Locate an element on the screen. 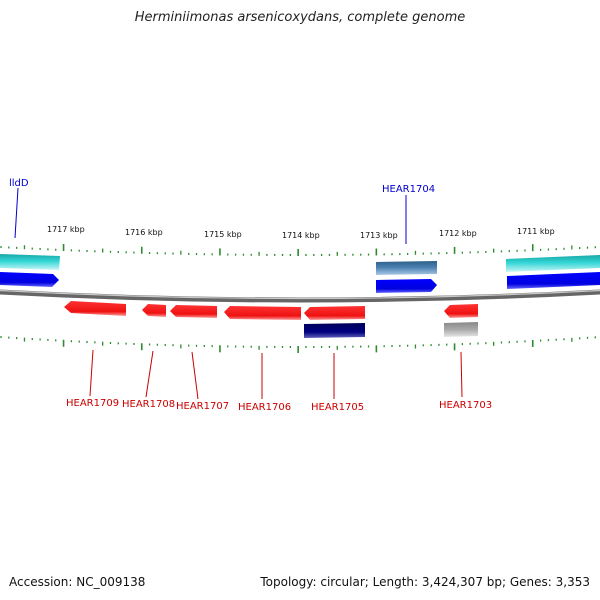 This screenshot has width=600, height=600. feature-HEAR1704 is located at coordinates (406, 268).